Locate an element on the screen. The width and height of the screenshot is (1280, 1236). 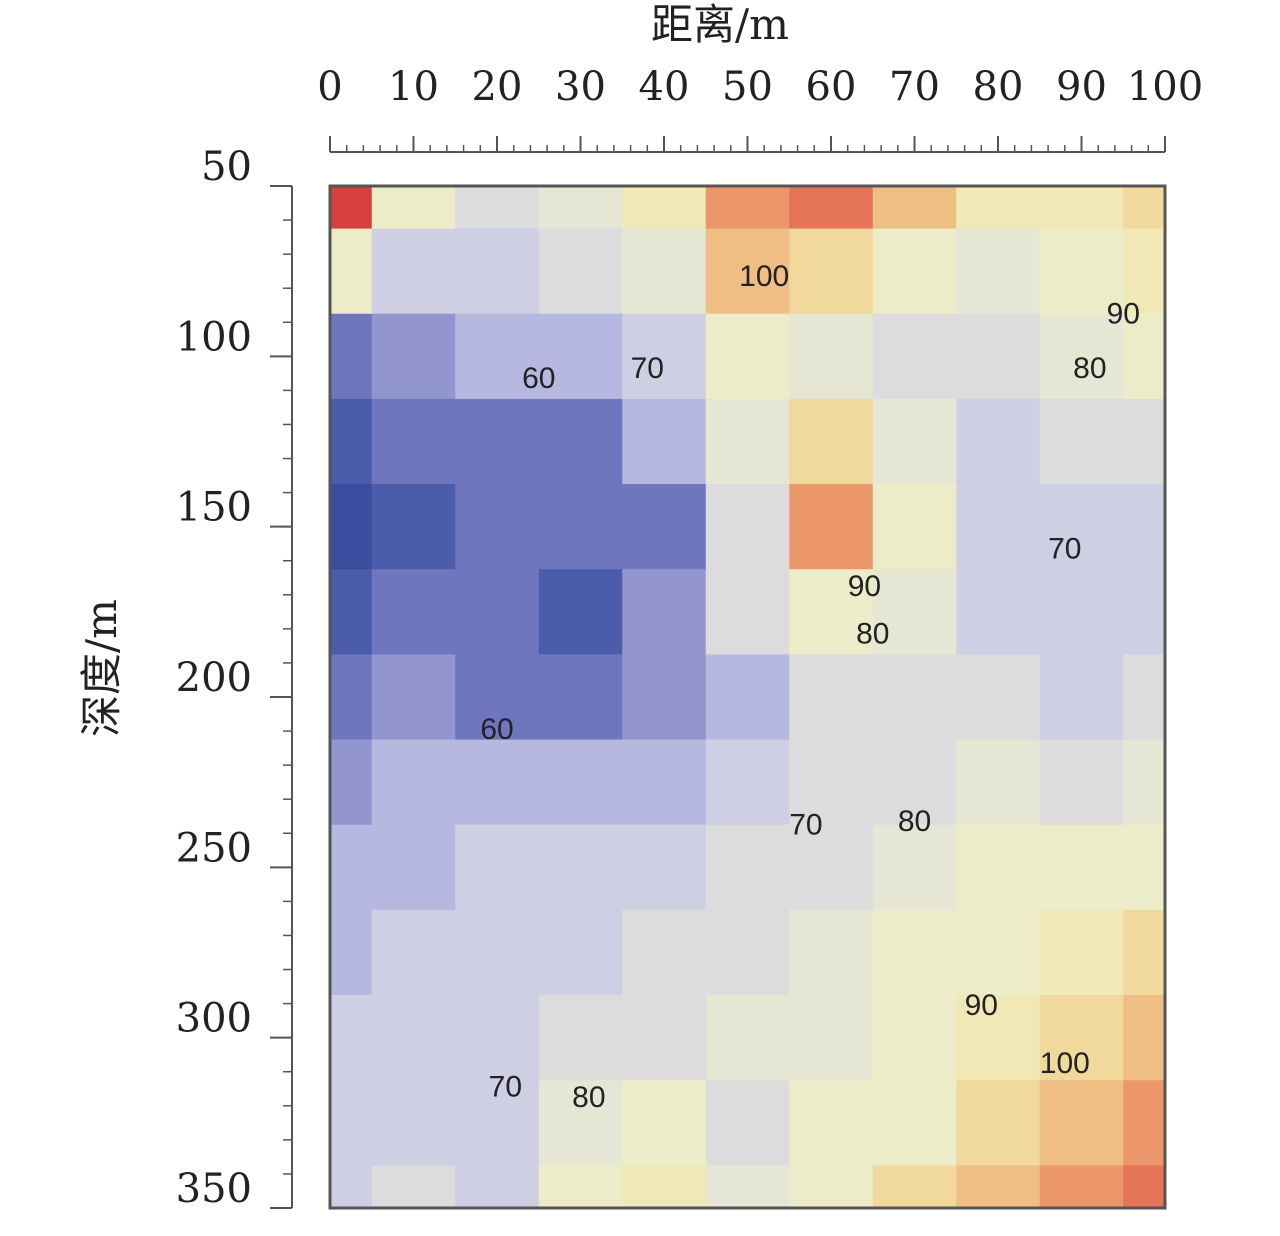
y-tick-label: 150 is located at coordinates (214, 508).